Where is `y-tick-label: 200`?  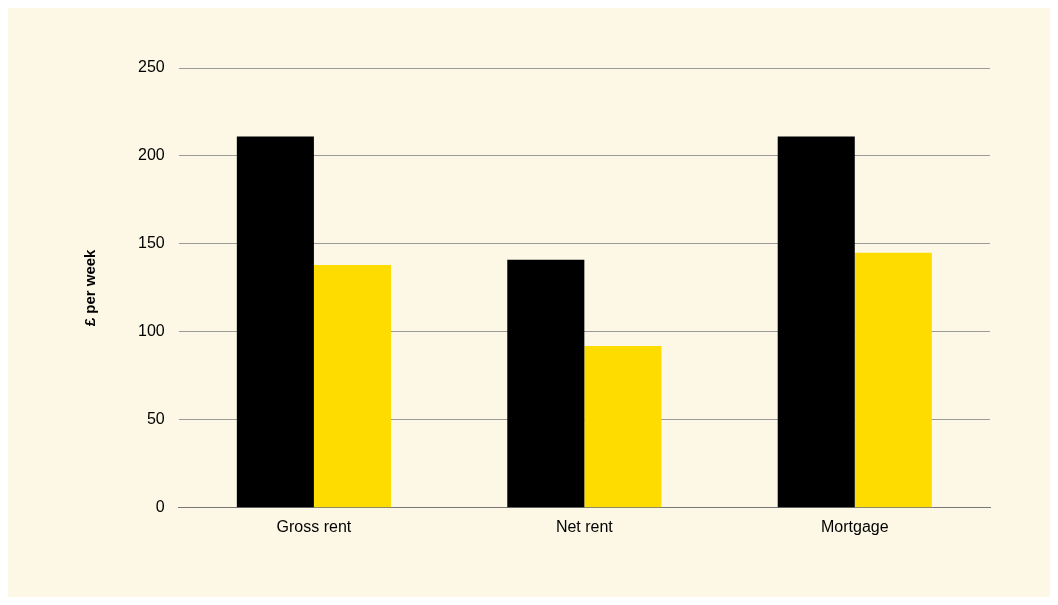
y-tick-label: 200 is located at coordinates (151, 155).